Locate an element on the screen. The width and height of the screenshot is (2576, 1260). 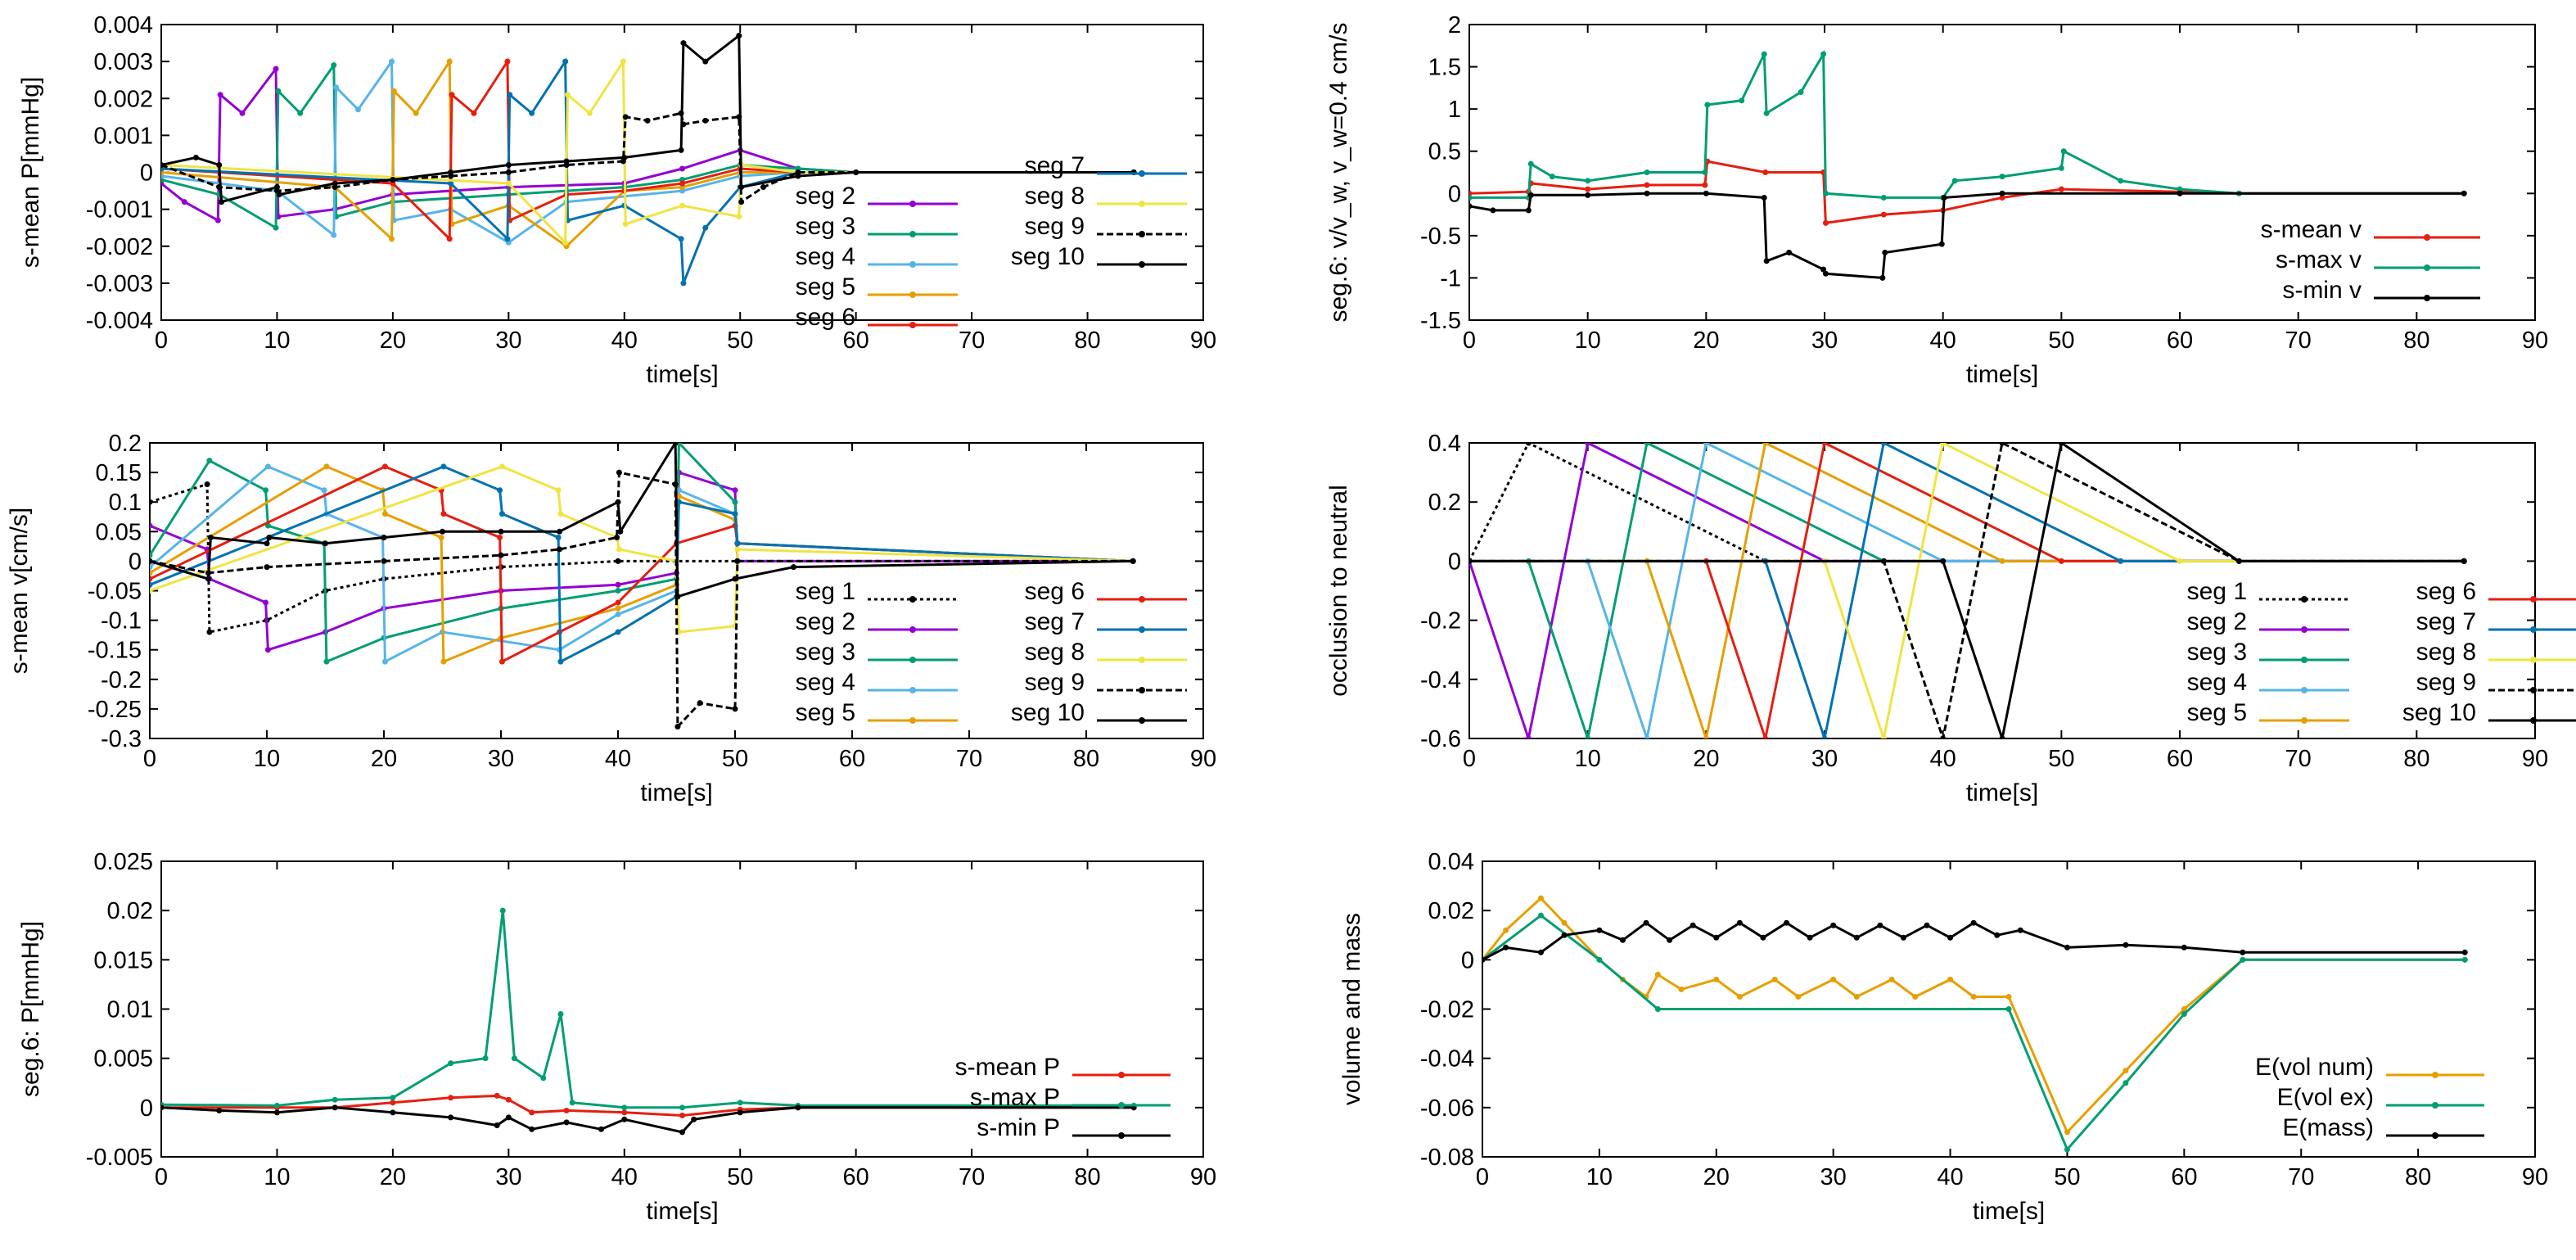
y-tick-label: -0.005 is located at coordinates (119, 1158).